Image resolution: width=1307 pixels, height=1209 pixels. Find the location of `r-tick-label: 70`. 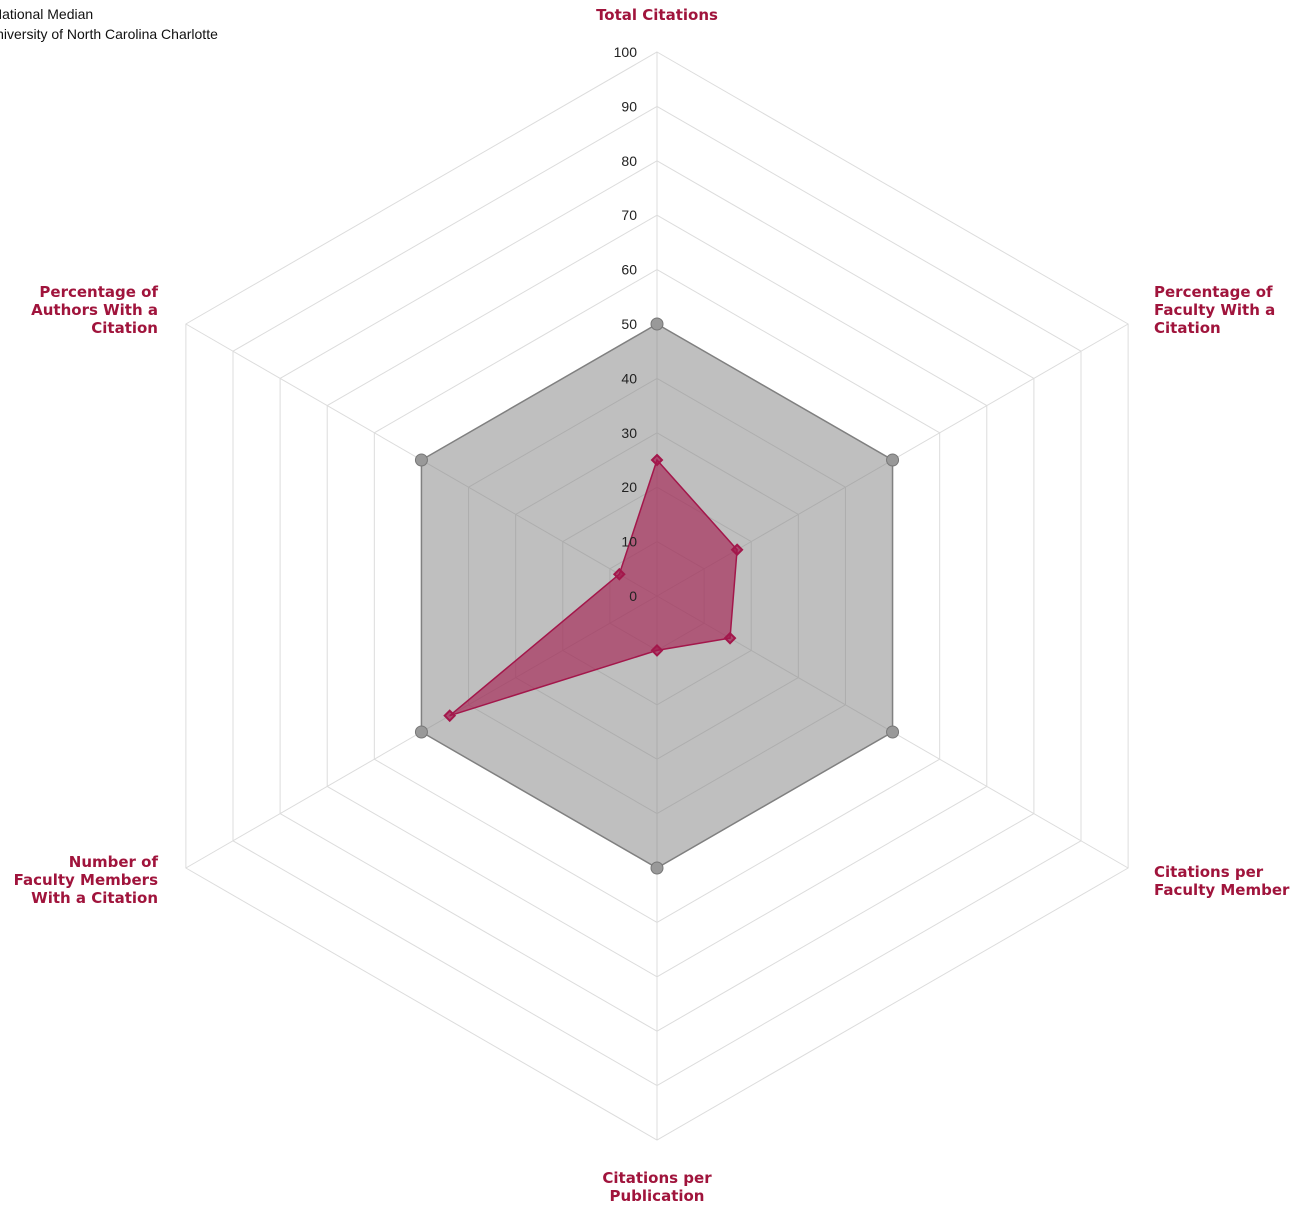

r-tick-label: 70 is located at coordinates (629, 215).